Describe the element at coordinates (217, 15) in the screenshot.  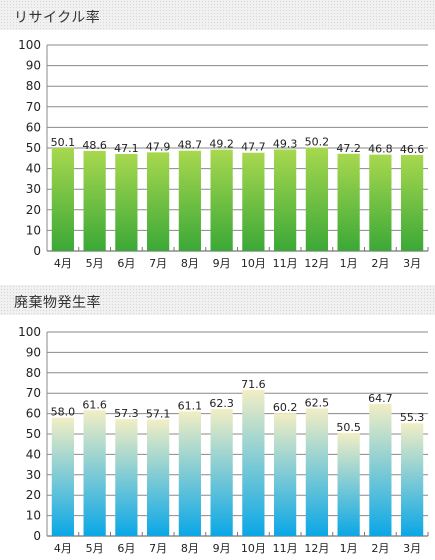
I see `panel-header: リサイクル率` at that location.